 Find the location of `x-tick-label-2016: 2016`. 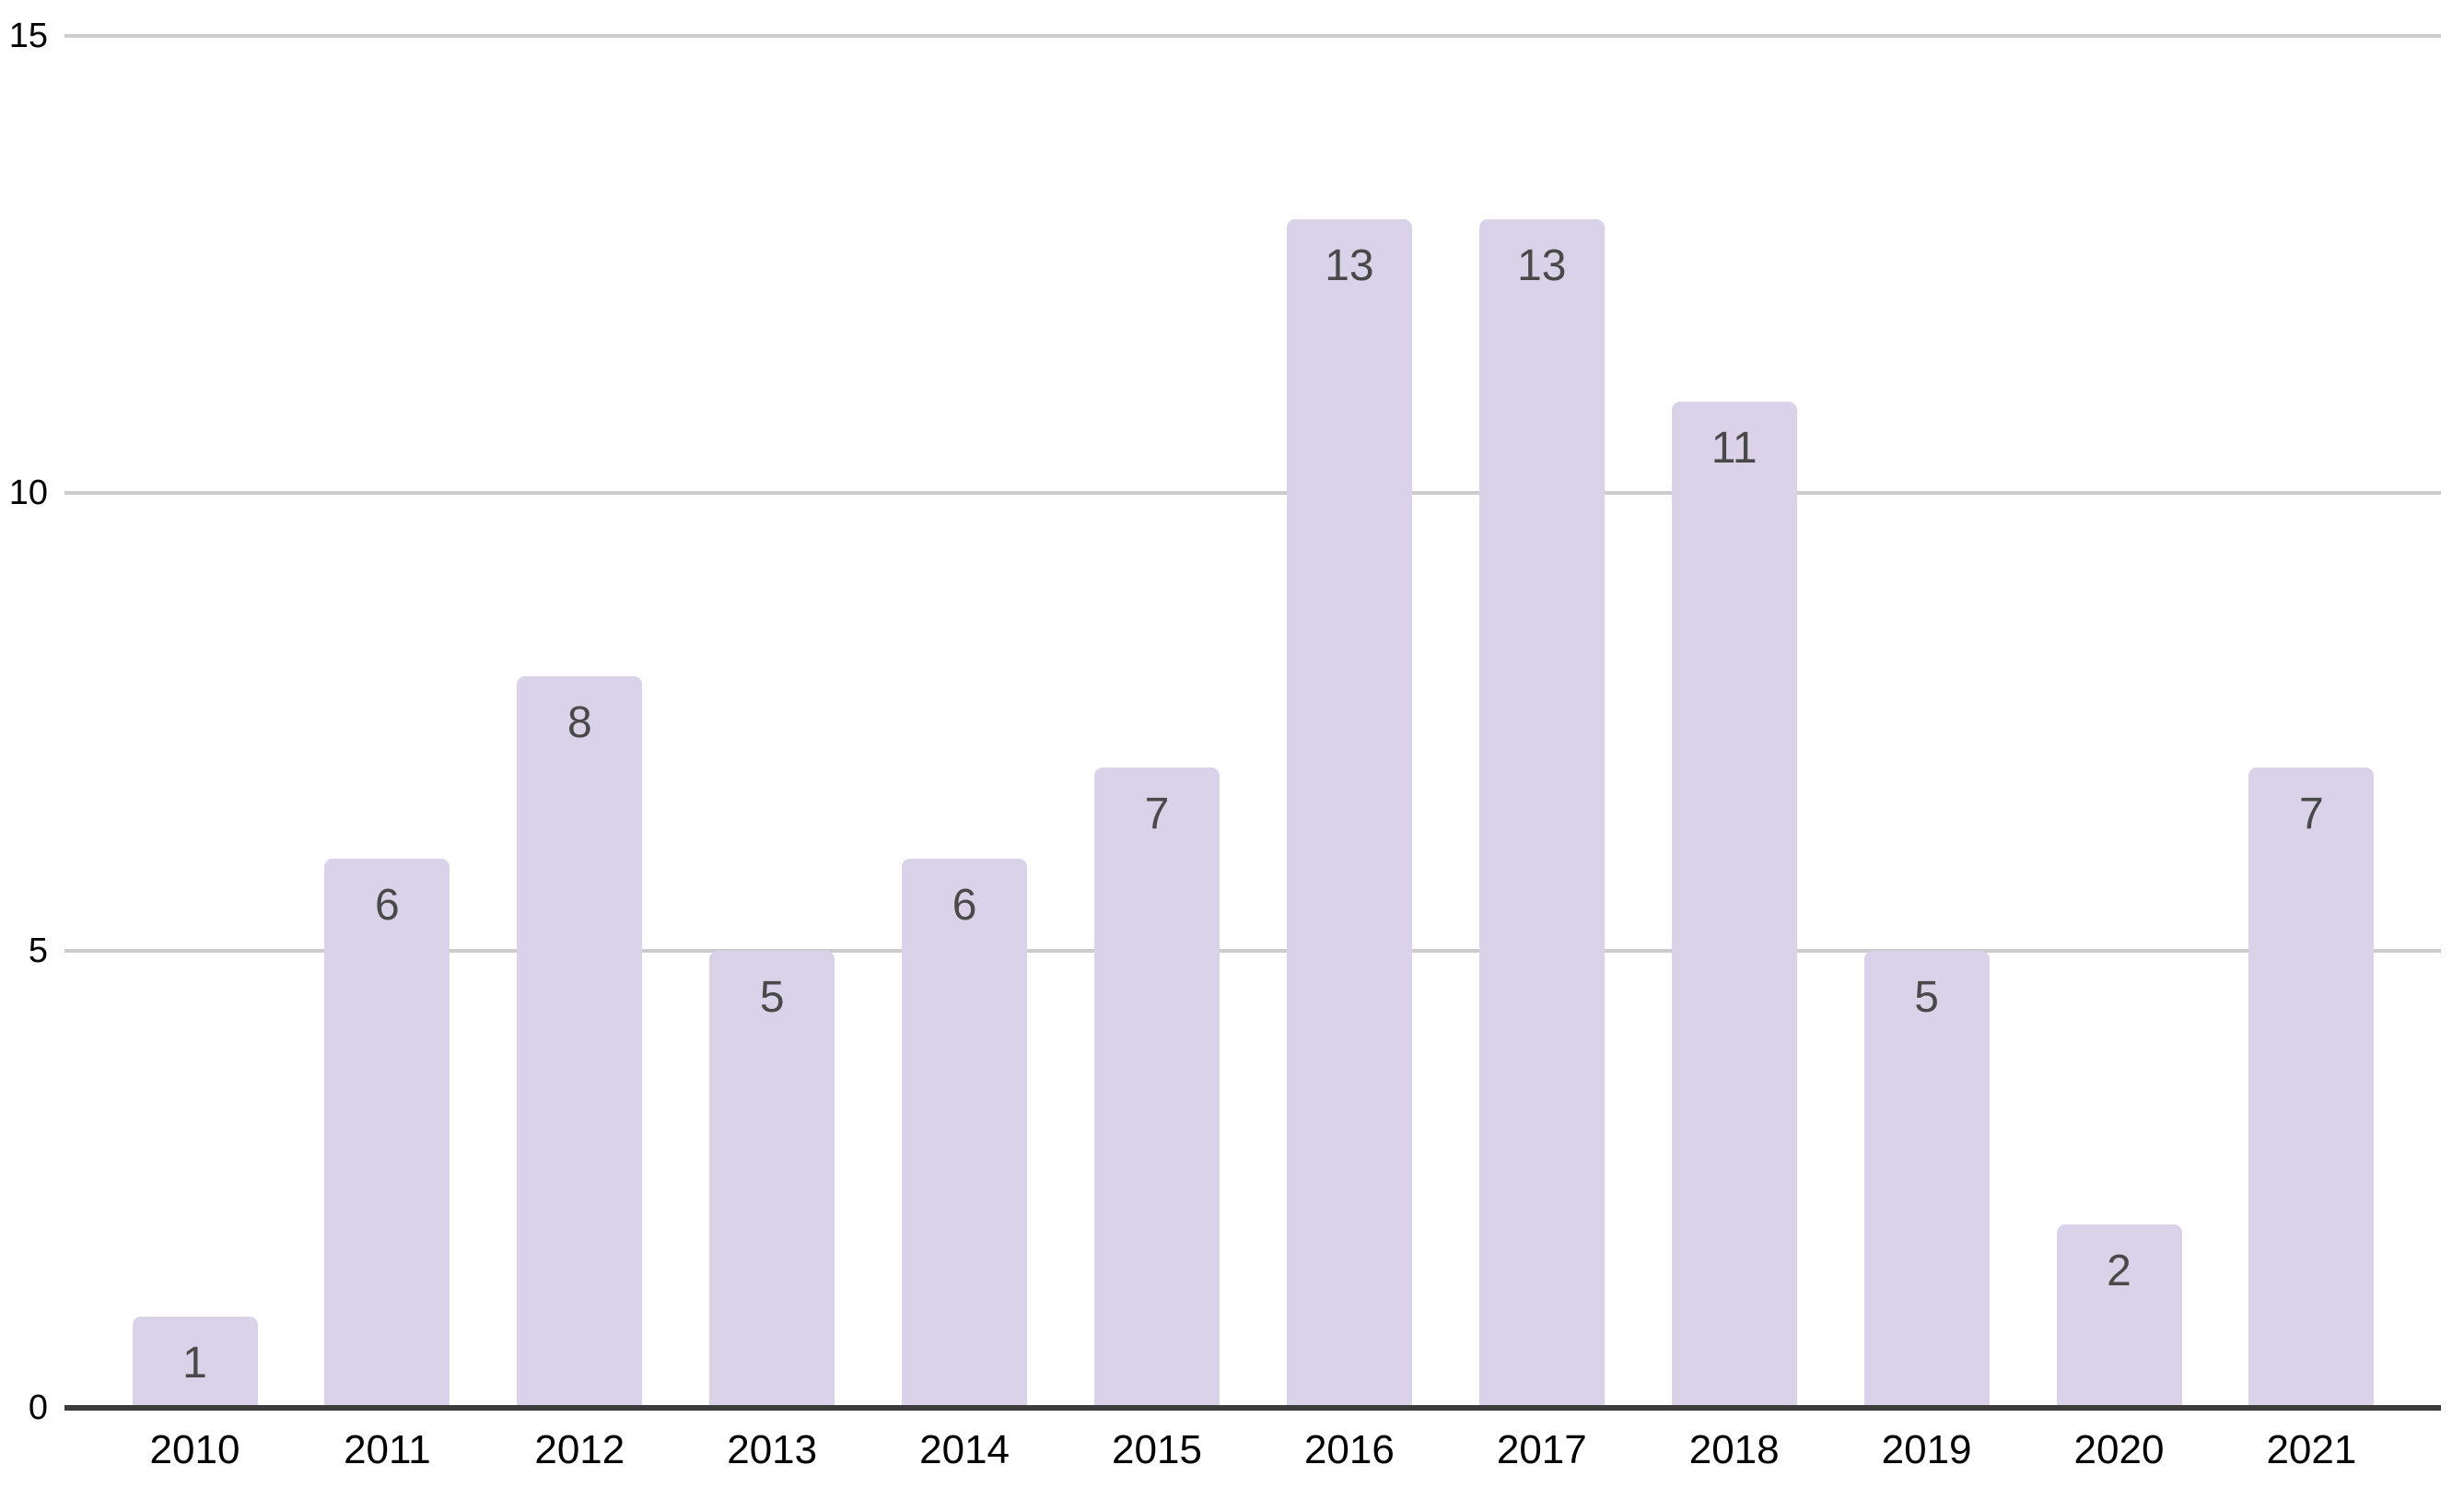

x-tick-label-2016: 2016 is located at coordinates (1349, 1449).